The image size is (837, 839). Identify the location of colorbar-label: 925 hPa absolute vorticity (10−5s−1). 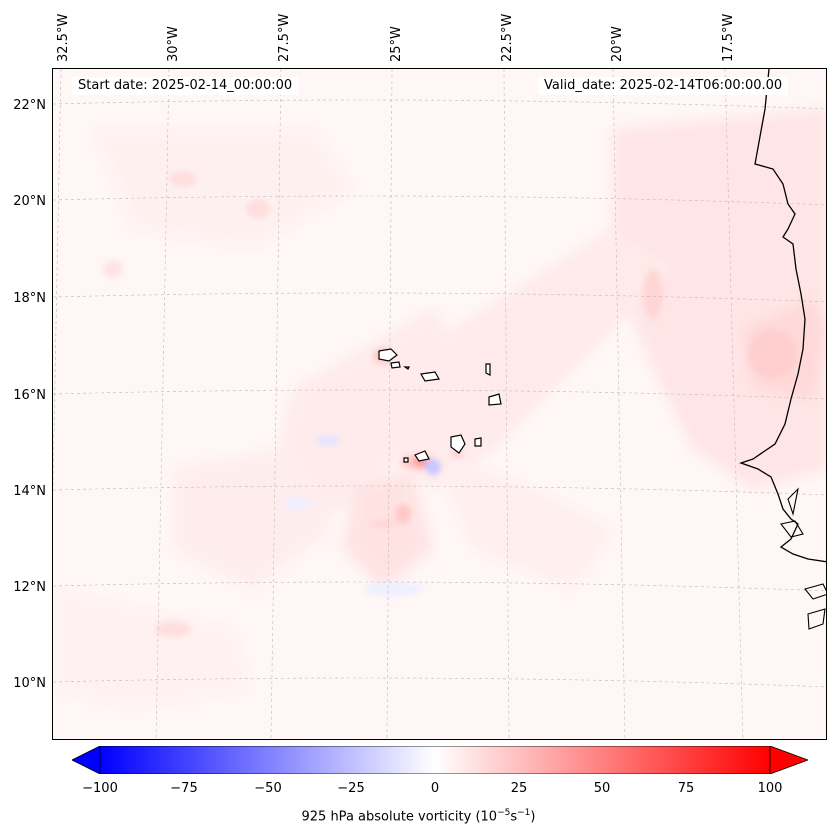
(418, 816).